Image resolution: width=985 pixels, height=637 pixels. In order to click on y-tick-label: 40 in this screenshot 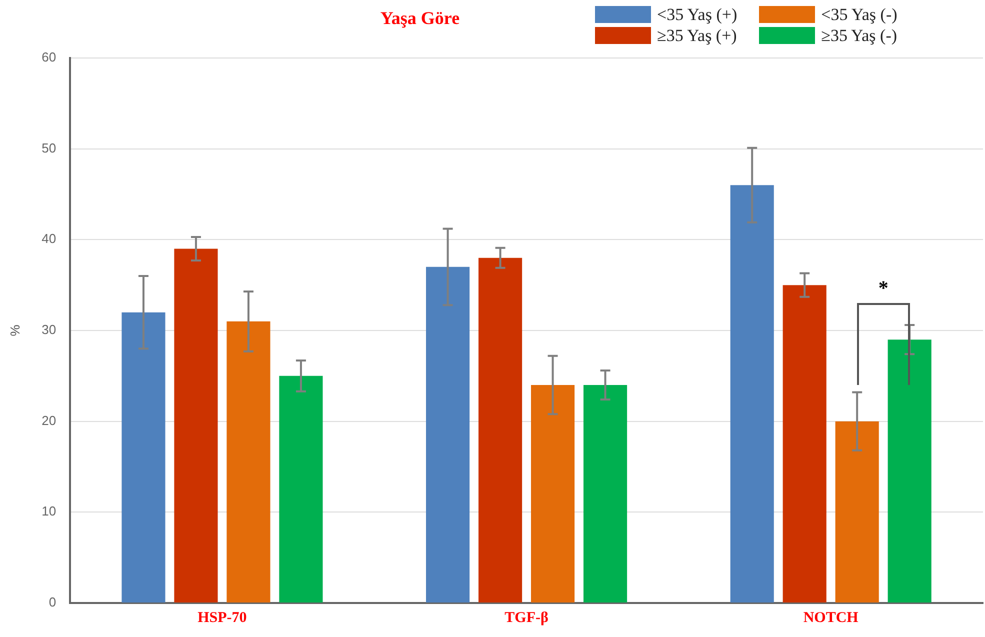, I will do `click(49, 238)`.